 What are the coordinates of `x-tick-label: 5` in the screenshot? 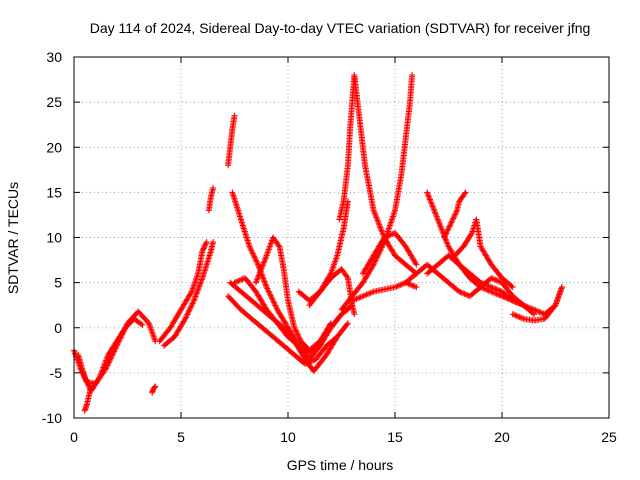 It's located at (181, 437).